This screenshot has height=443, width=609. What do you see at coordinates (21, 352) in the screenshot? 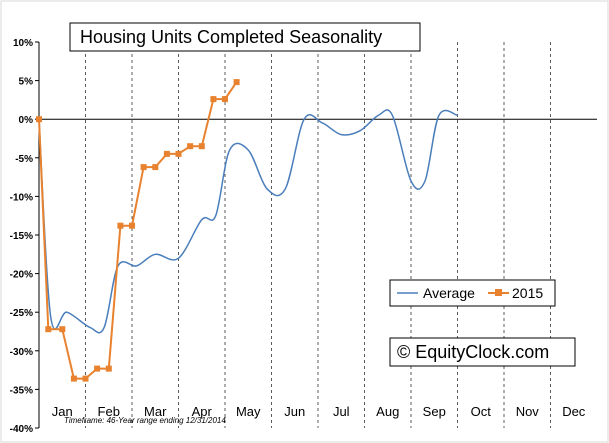
I see `y-tick-label: -30%` at bounding box center [21, 352].